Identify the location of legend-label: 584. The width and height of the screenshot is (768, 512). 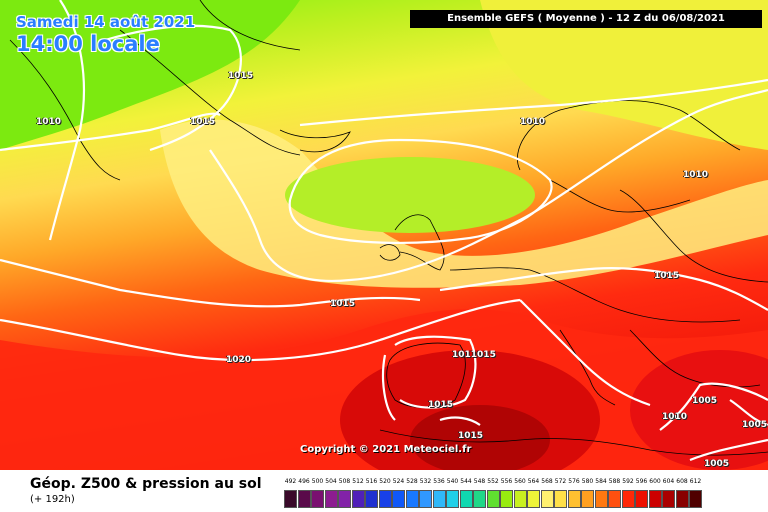
(601, 481).